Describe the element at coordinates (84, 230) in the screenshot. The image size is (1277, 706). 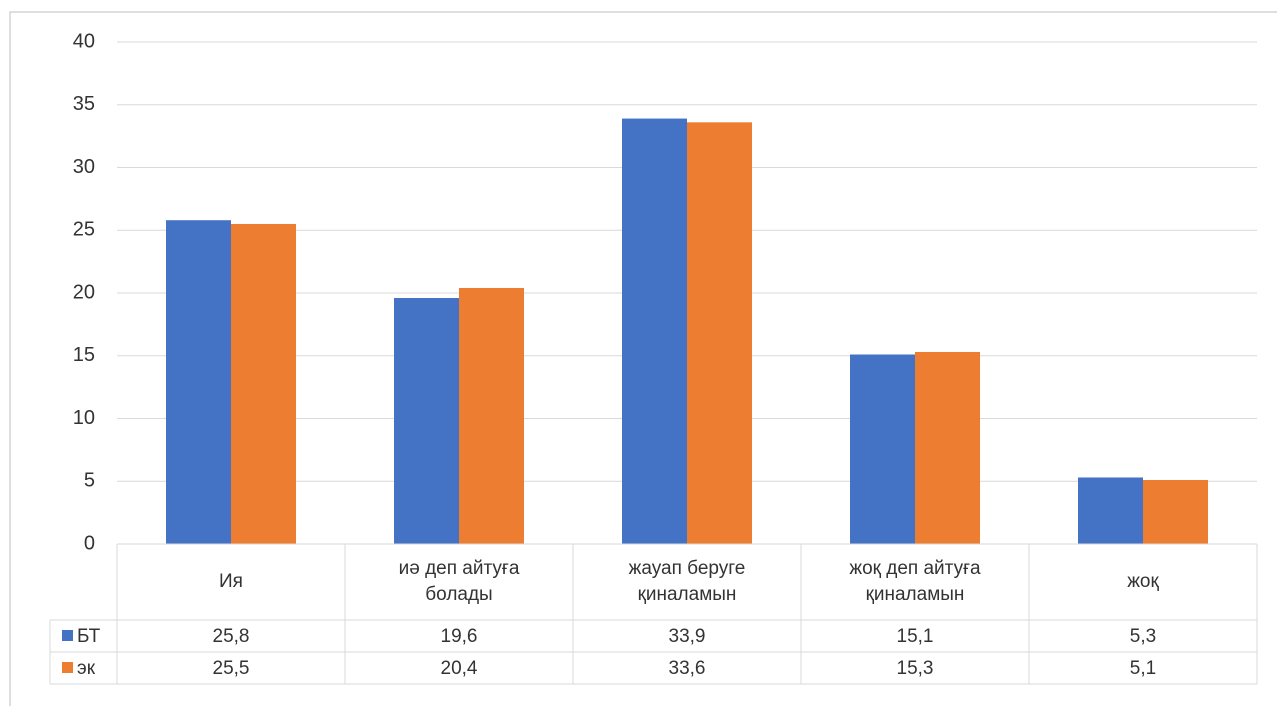
I see `y-tick-label: 25` at that location.